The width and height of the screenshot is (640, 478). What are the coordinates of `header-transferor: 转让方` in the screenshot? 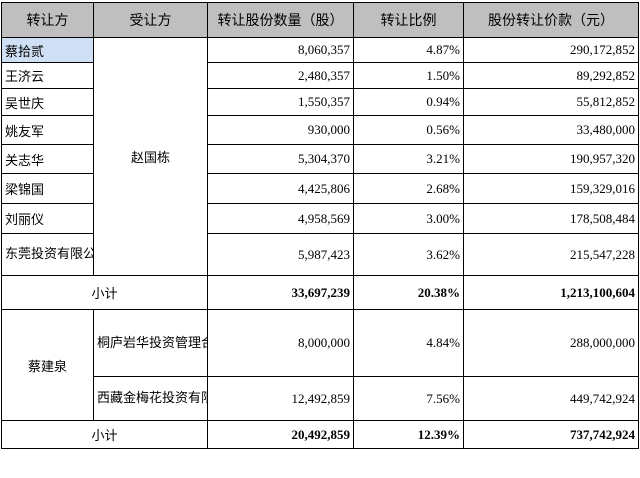 It's located at (47, 20).